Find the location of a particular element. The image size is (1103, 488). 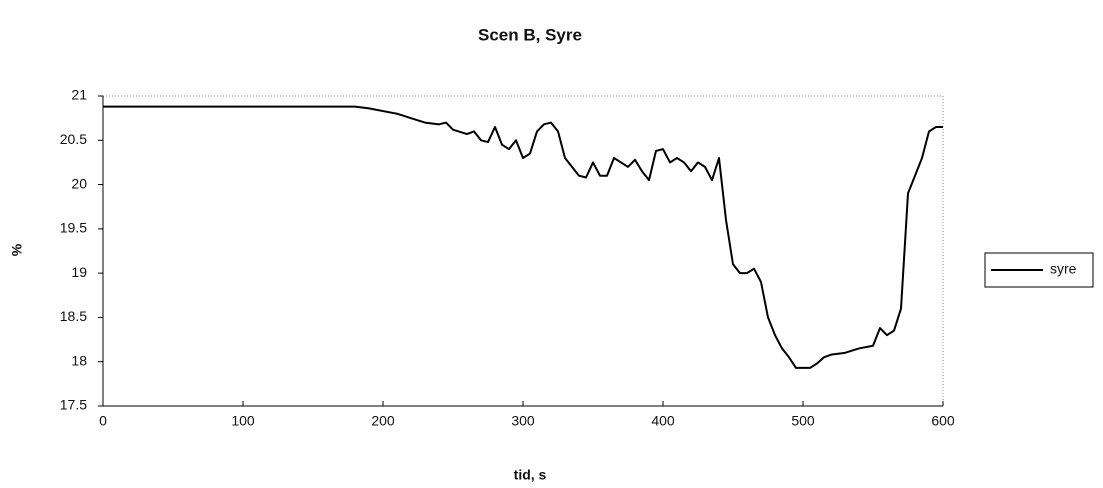

legend-label: syre is located at coordinates (1063, 269).